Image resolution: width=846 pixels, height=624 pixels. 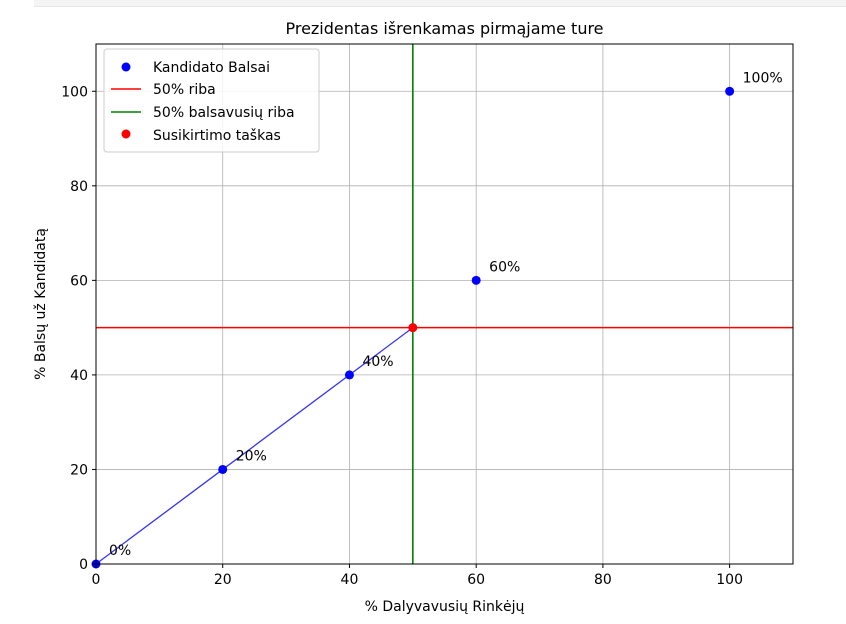 What do you see at coordinates (96, 580) in the screenshot?
I see `x-tick-label: 0` at bounding box center [96, 580].